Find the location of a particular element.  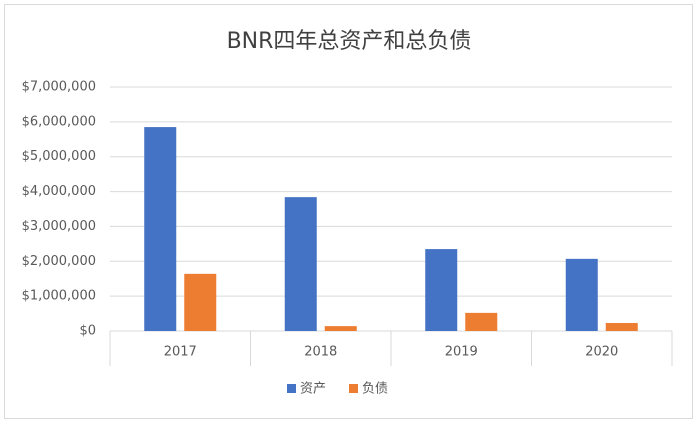

y-tick-label: $4,000,000 is located at coordinates (59, 191).